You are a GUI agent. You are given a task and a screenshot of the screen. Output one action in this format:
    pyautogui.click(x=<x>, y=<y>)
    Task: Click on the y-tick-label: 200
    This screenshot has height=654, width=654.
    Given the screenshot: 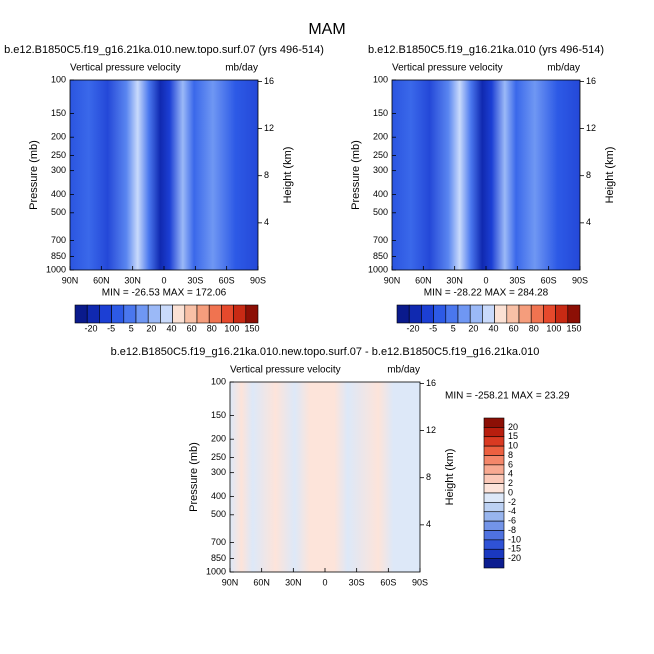 What is the action you would take?
    pyautogui.click(x=58, y=137)
    